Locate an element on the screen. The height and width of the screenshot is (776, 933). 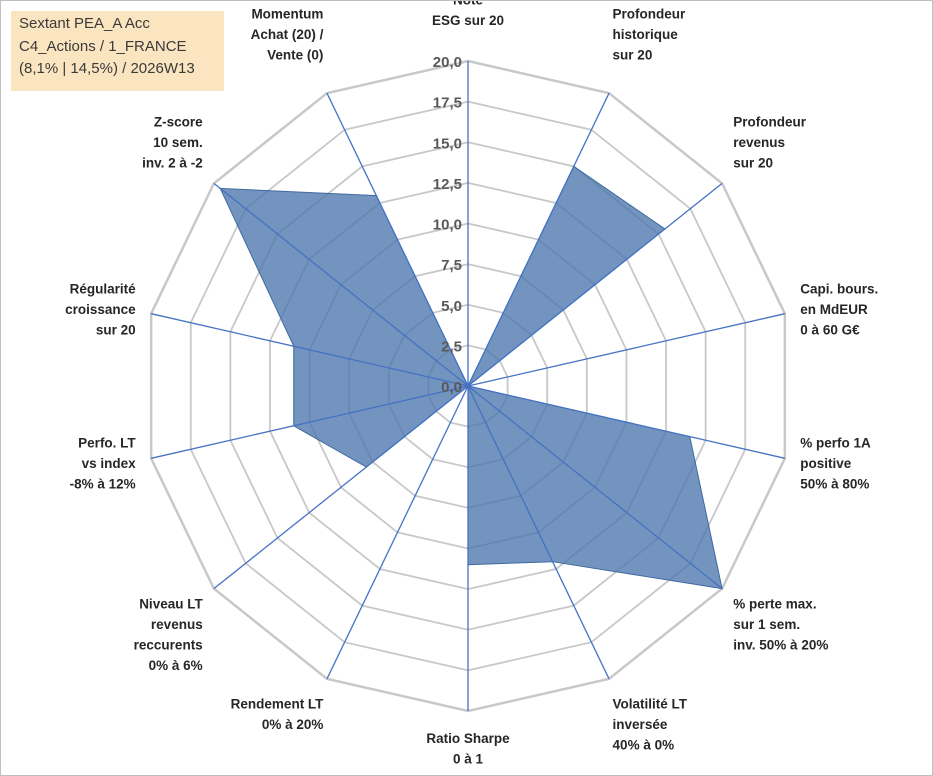
axis-label: Niveau LT revenus reccurents 0% à 6% is located at coordinates (169, 634).